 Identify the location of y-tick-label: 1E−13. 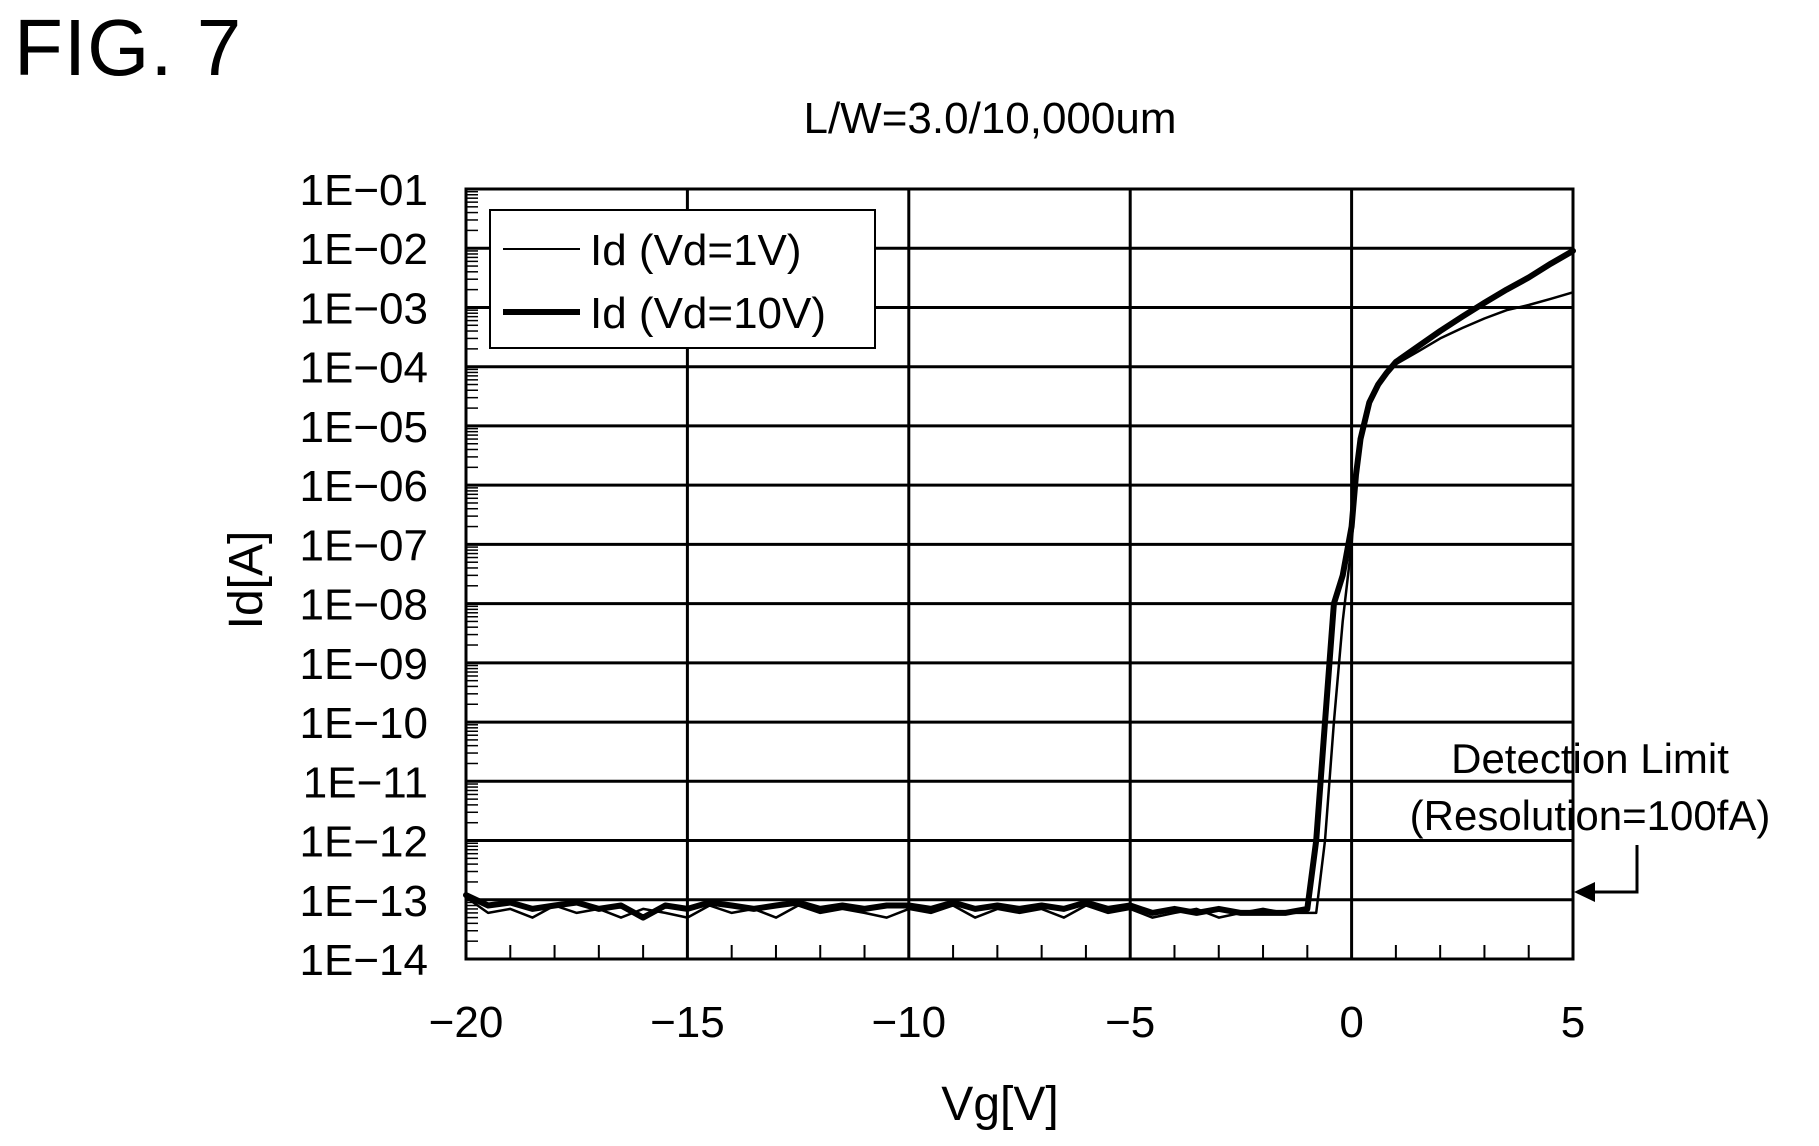
(364, 901).